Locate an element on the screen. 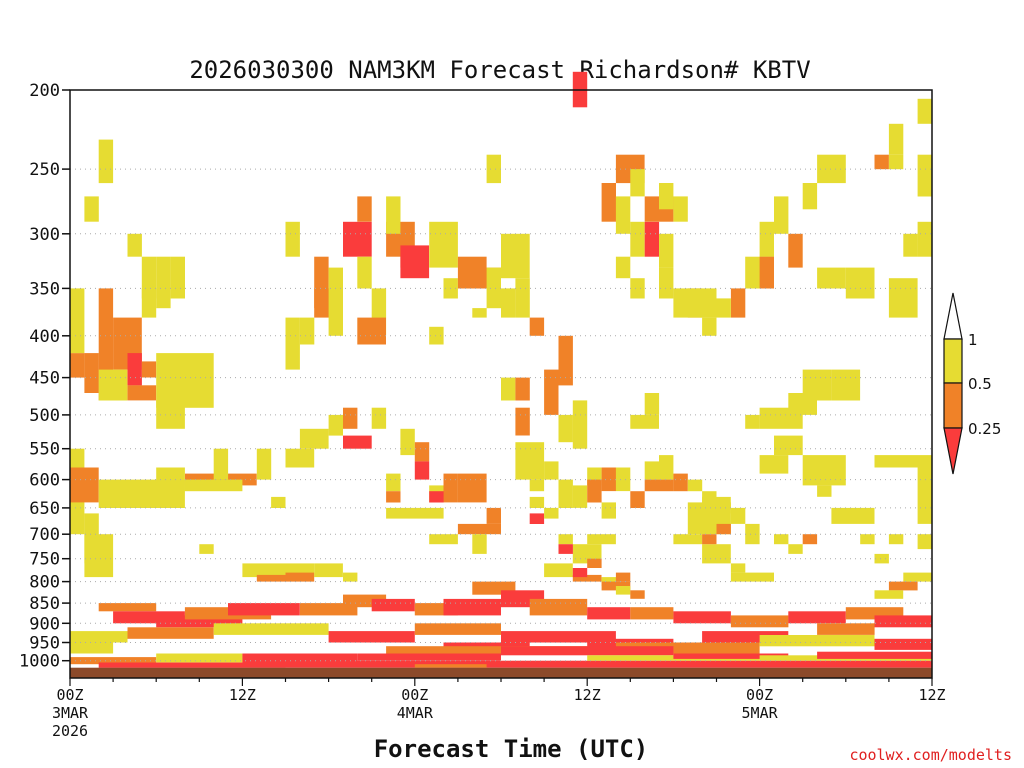  x-tick-label: 3MAR is located at coordinates (70, 713).